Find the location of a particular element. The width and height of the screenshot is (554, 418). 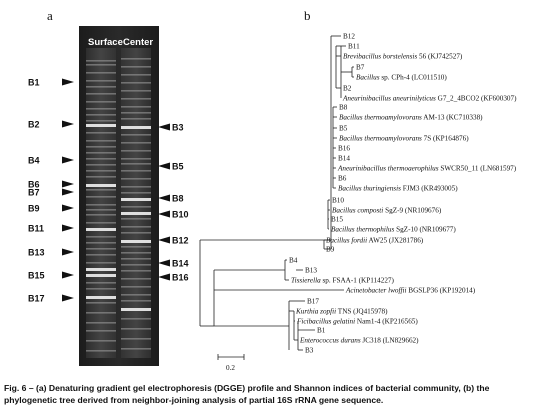

tree-leaf-label: B3 is located at coordinates (309, 351).